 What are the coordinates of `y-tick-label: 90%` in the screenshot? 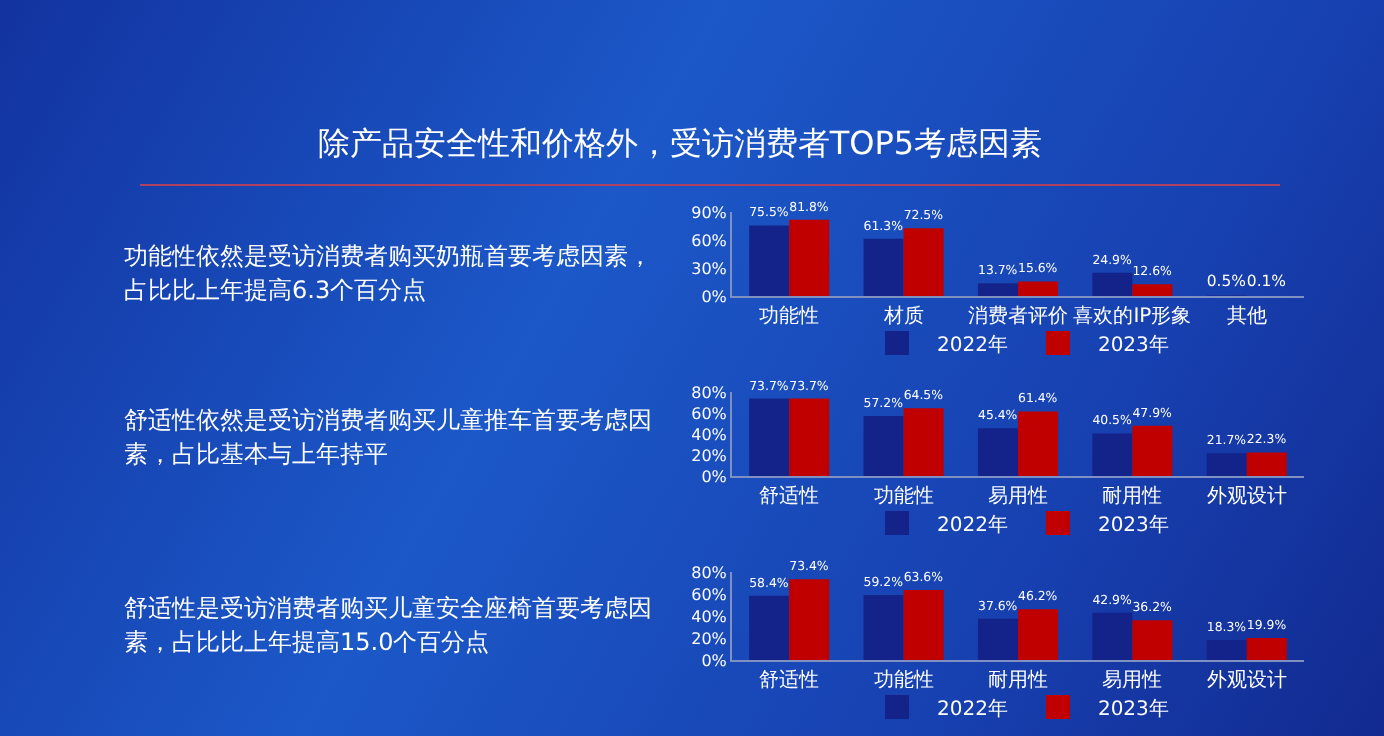 It's located at (709, 212).